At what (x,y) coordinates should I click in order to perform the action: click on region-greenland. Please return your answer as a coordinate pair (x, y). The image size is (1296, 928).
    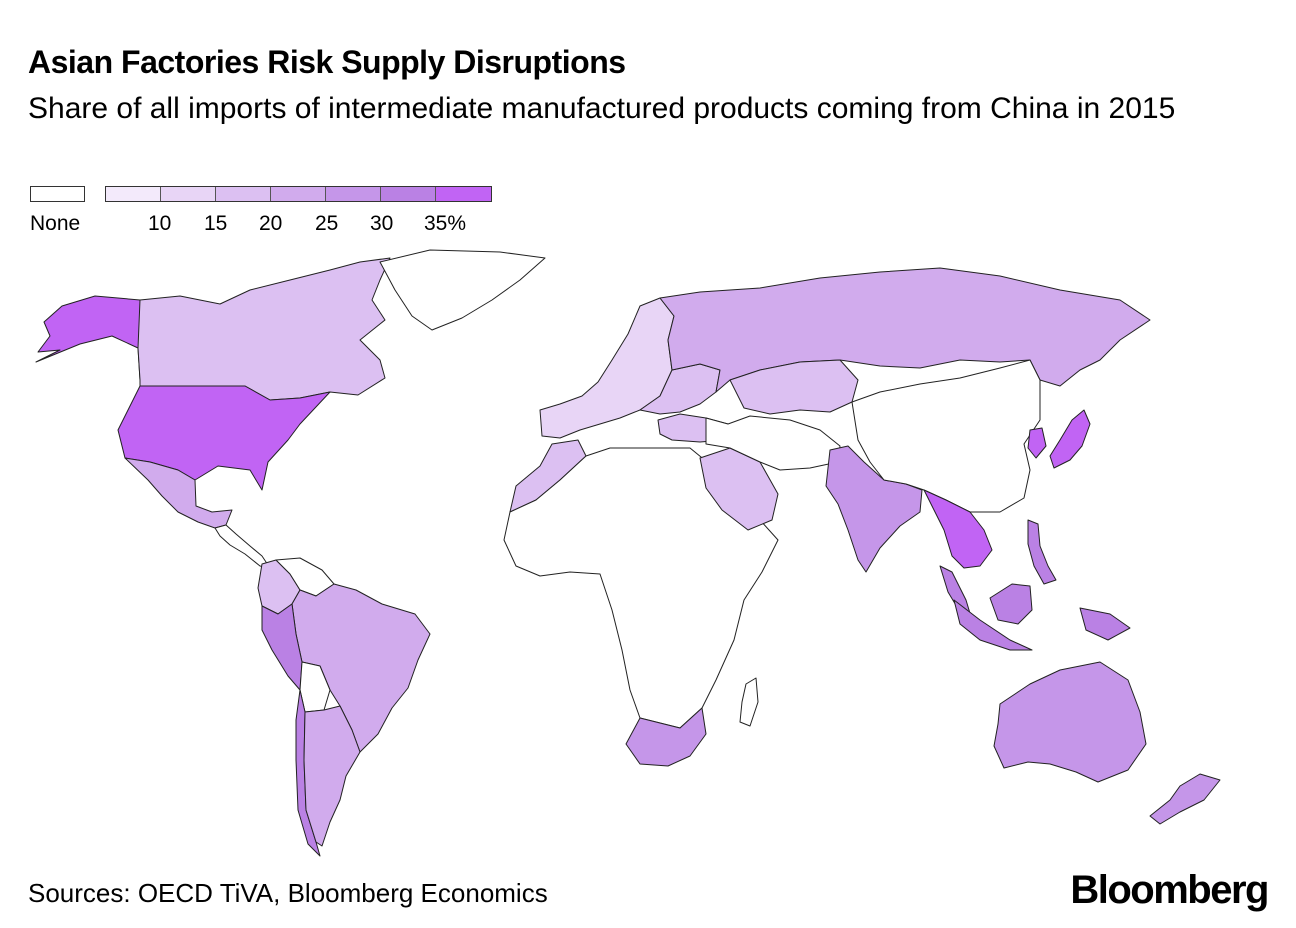
    Looking at the image, I should click on (462, 290).